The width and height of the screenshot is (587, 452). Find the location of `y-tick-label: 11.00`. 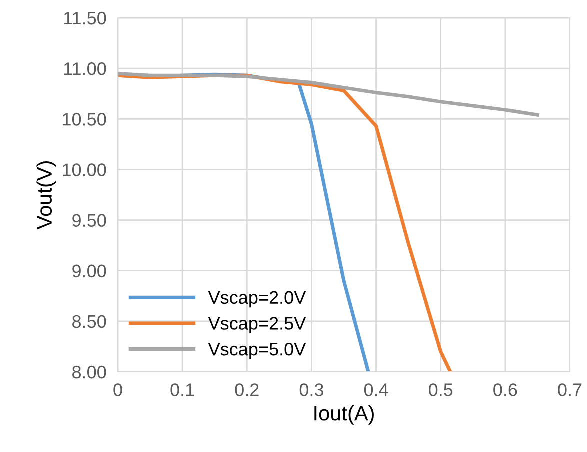

y-tick-label: 11.00 is located at coordinates (85, 69).